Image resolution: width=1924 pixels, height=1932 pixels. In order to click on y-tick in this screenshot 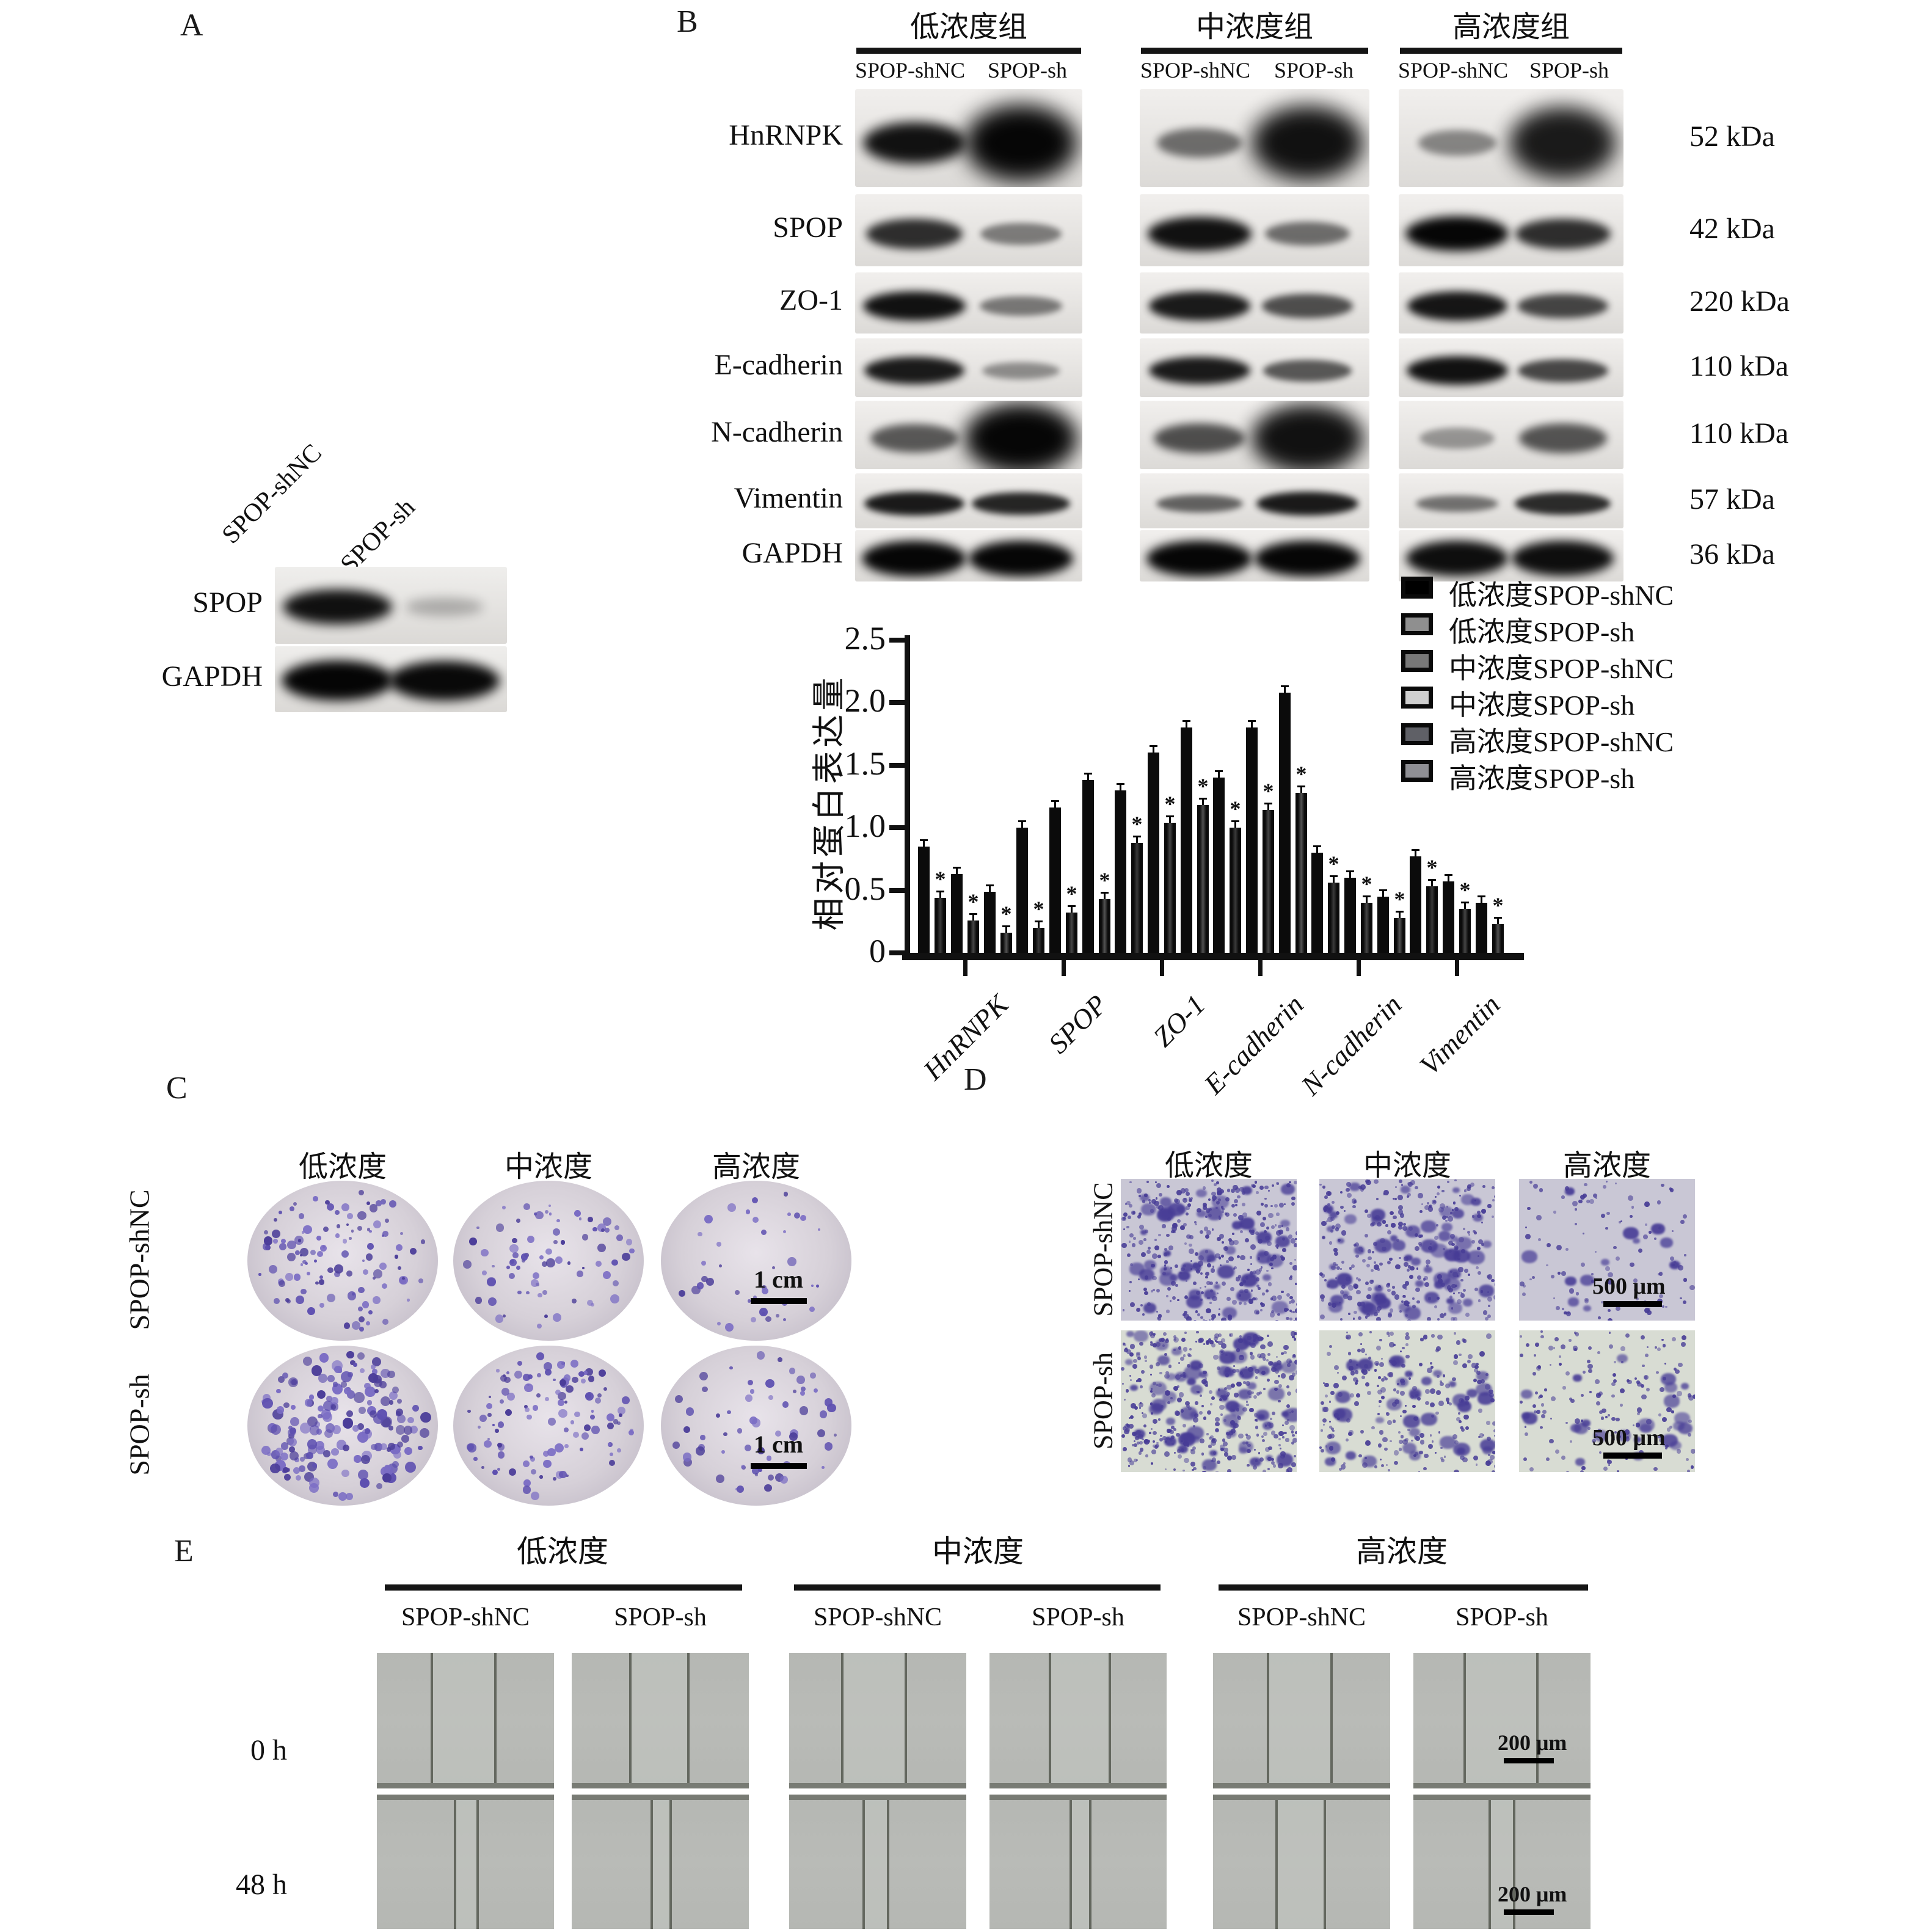, I will do `click(897, 765)`.